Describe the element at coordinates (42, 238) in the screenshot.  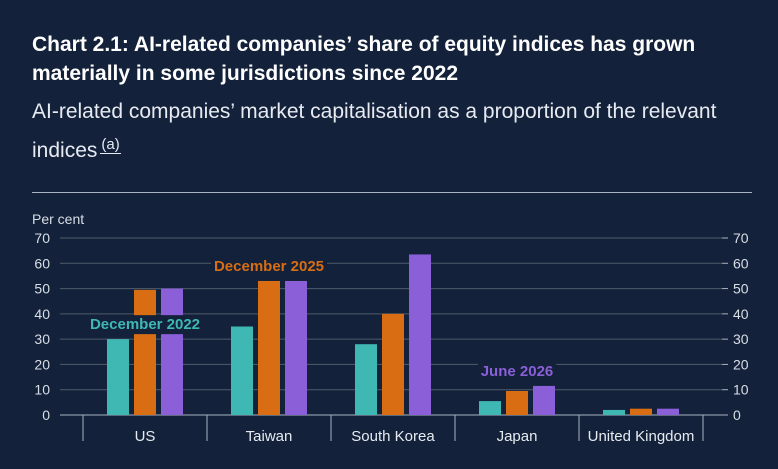
I see `y-tick-label: 70` at that location.